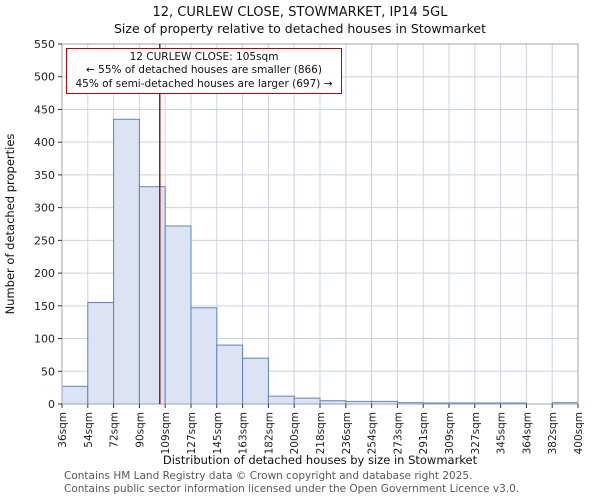 Image resolution: width=600 pixels, height=500 pixels. Describe the element at coordinates (44, 306) in the screenshot. I see `y-tick-label: 150` at that location.